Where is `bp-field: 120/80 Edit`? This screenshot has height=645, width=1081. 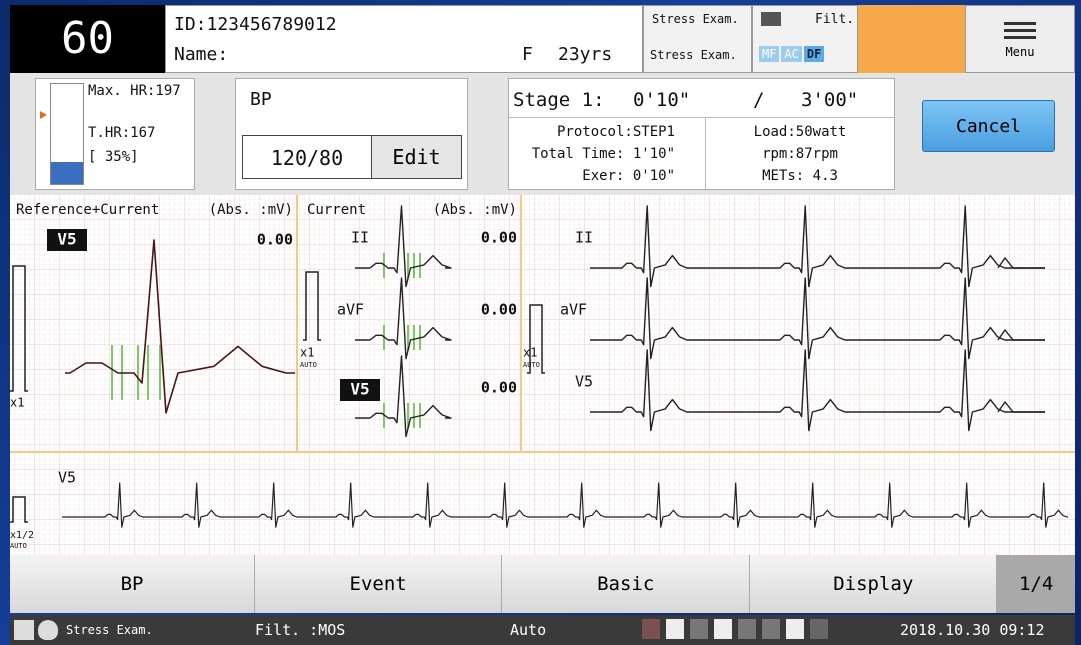
bp-field: 120/80 Edit is located at coordinates (352, 157).